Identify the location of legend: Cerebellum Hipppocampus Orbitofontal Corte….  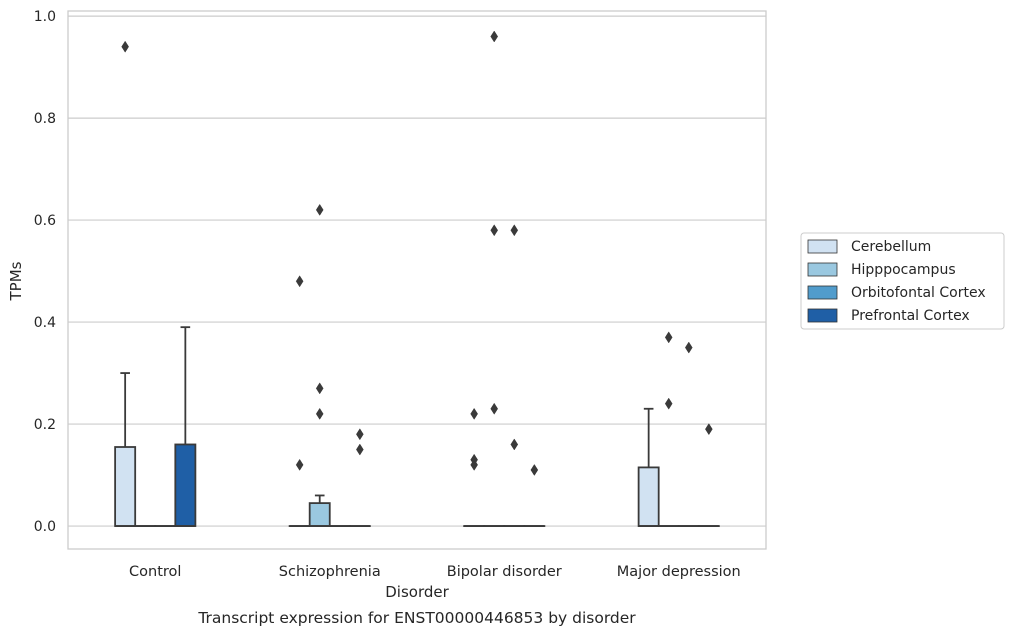
(902, 281).